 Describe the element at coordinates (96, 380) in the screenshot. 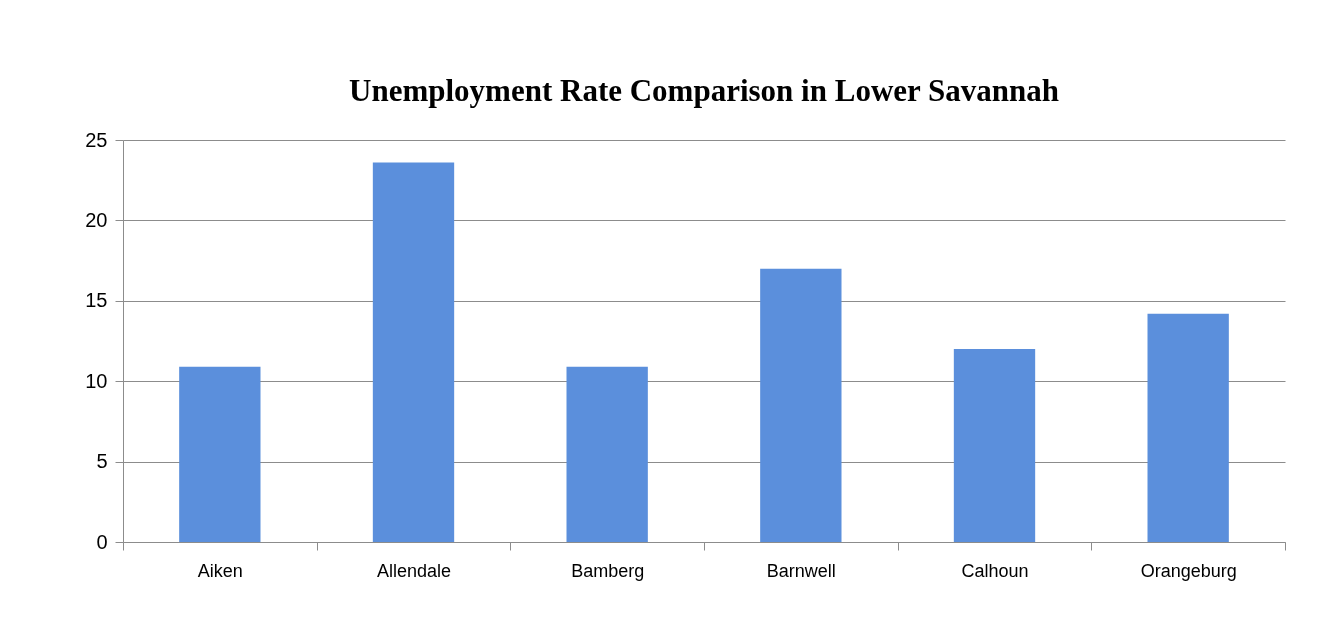

I see `y-tick-label: 10` at that location.